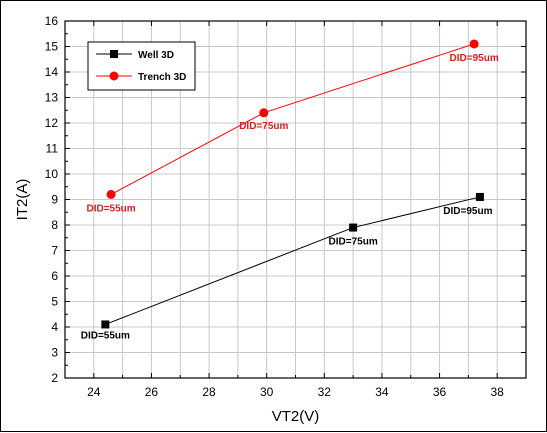 The height and width of the screenshot is (433, 547). I want to click on y-tick-label: 14, so click(52, 72).